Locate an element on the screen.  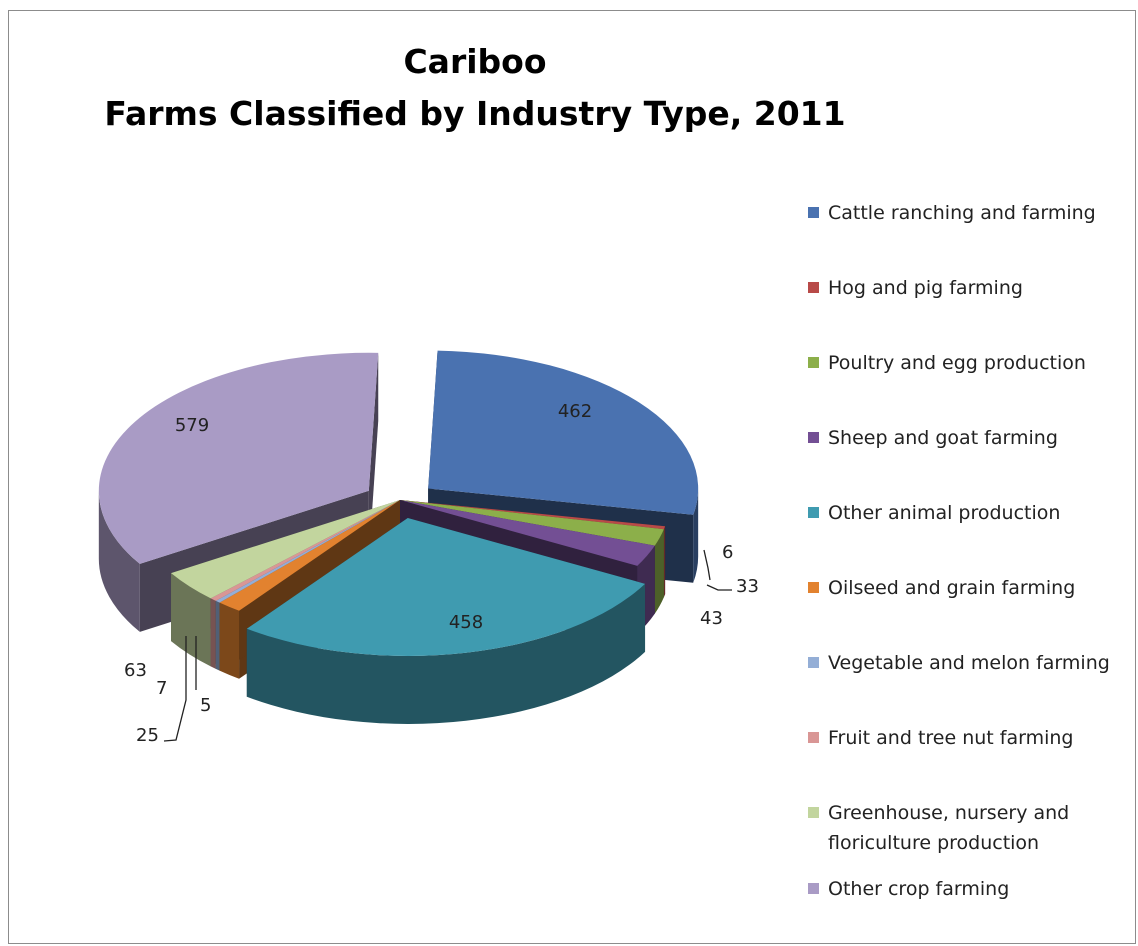
data-label-3: 43 is located at coordinates (711, 618).